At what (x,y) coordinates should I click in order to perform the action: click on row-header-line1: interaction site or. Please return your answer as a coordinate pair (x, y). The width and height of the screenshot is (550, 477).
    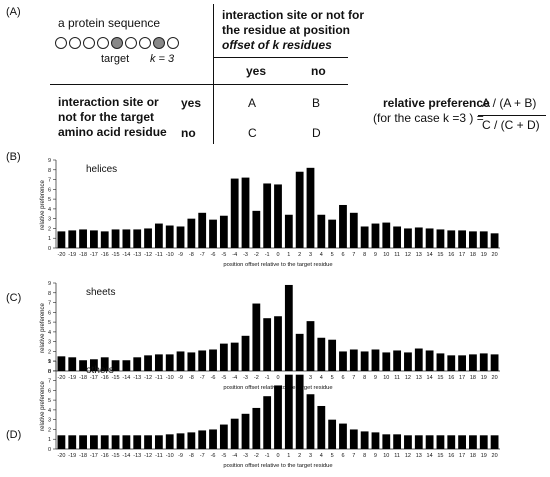
    Looking at the image, I should click on (108, 102).